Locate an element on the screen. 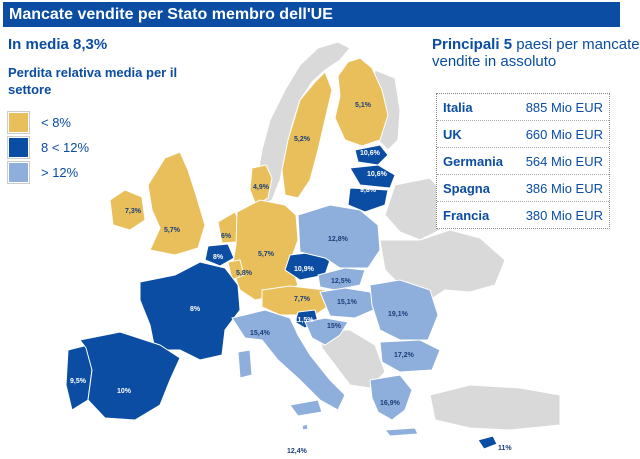  label-malta: 12,4% is located at coordinates (297, 451).